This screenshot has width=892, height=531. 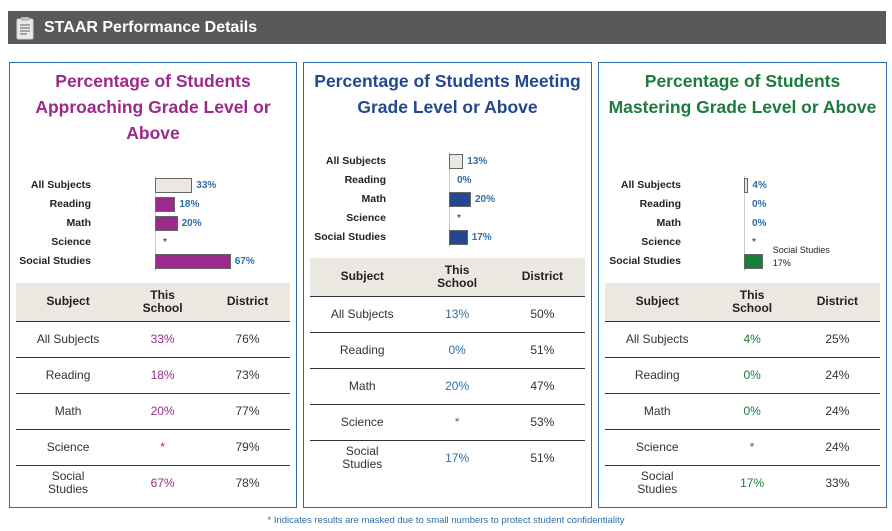 I want to click on district-cell: 79%, so click(x=247, y=447).